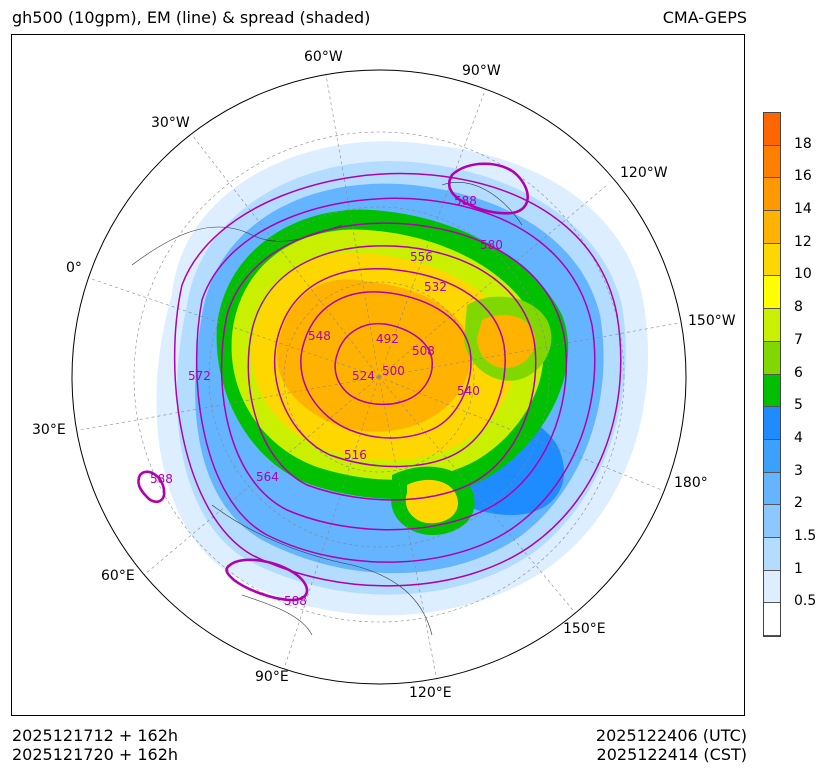  What do you see at coordinates (704, 17) in the screenshot?
I see `model-name: CMA-GEPS` at bounding box center [704, 17].